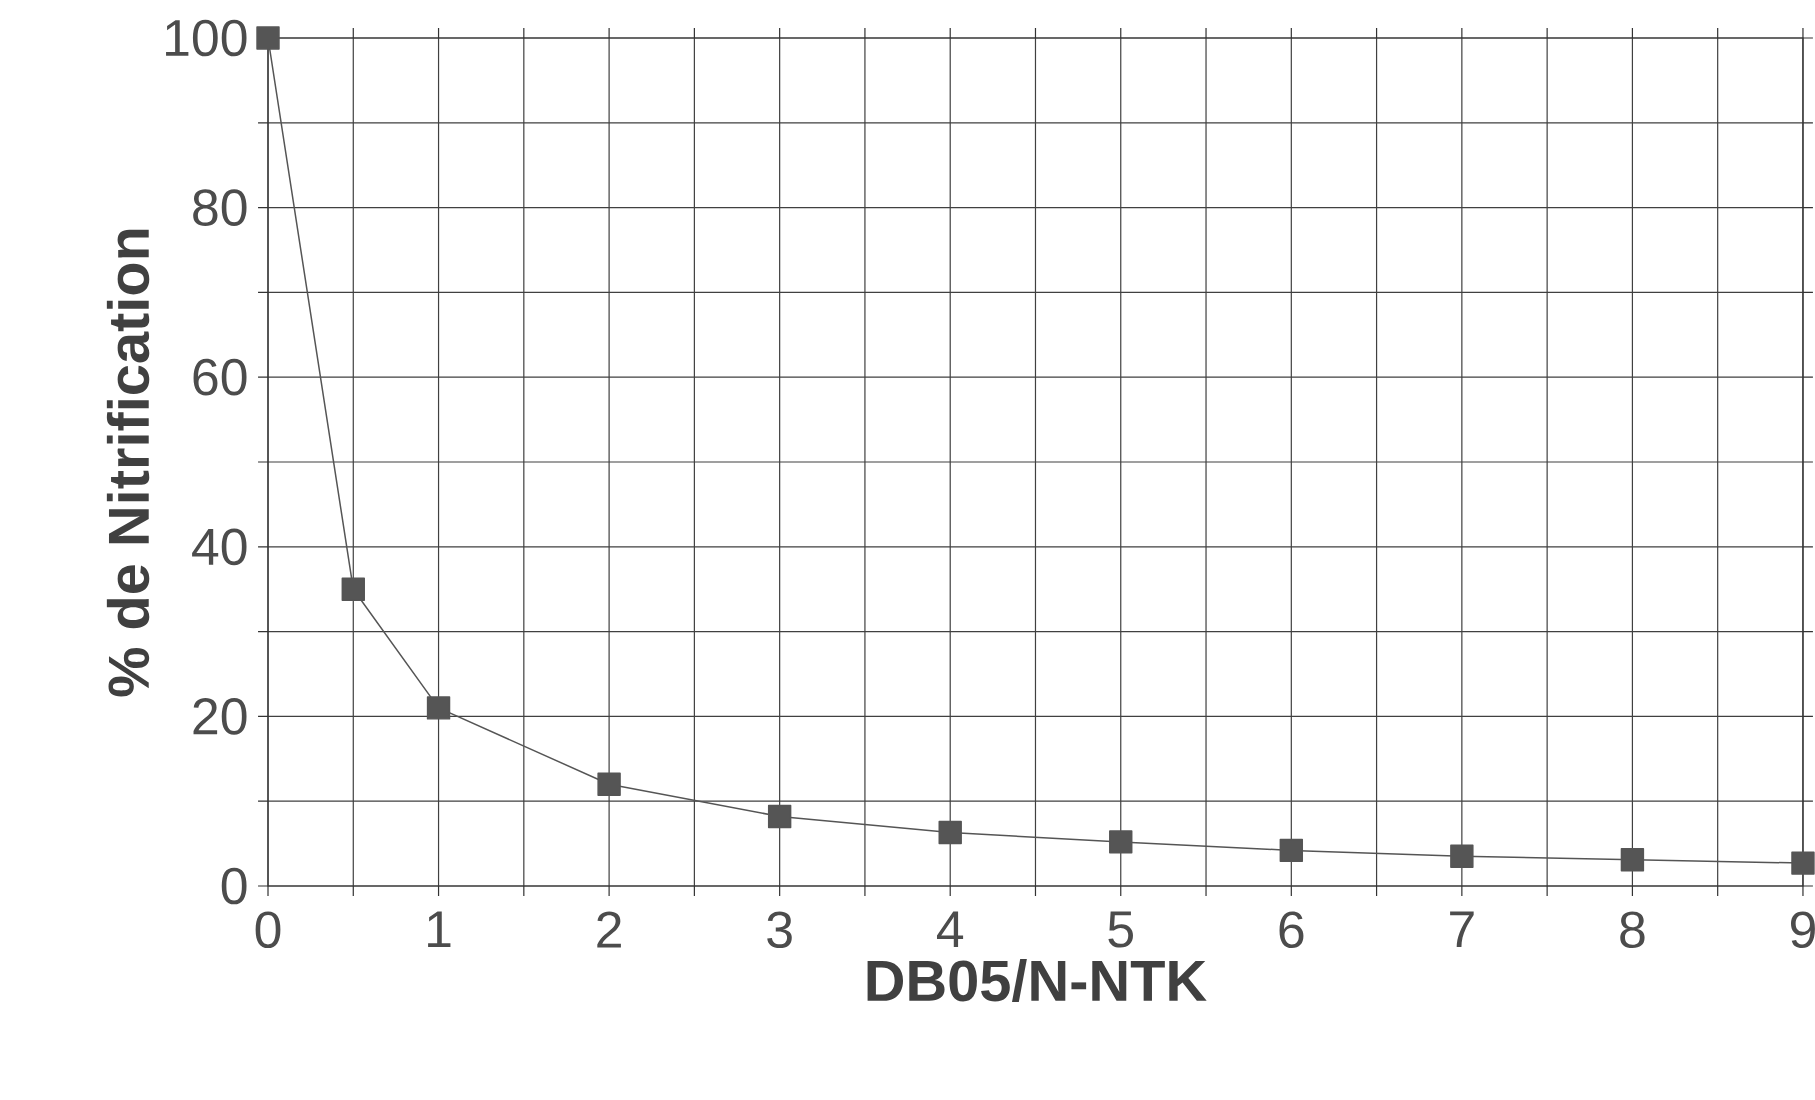 This screenshot has height=1100, width=1815. I want to click on y-tick-label: 80, so click(220, 207).